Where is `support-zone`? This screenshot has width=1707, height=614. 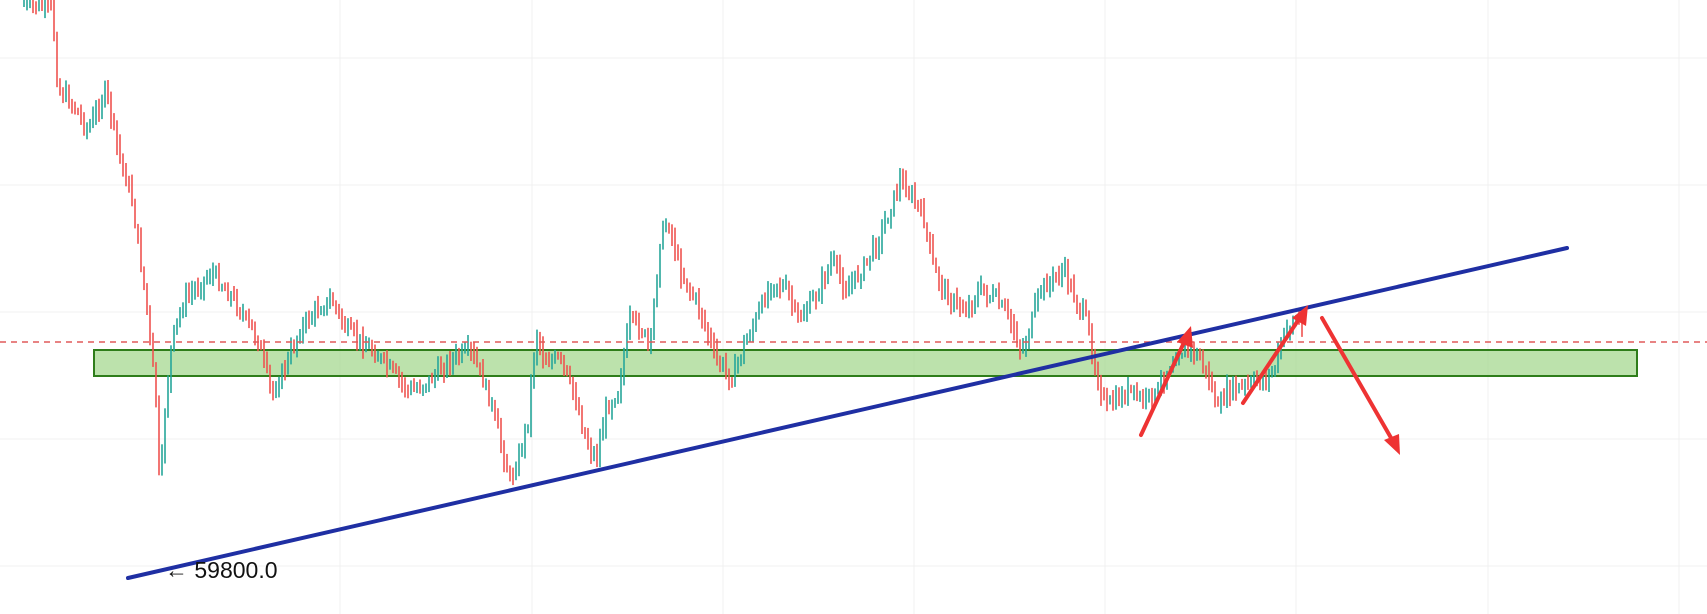
support-zone is located at coordinates (865, 363).